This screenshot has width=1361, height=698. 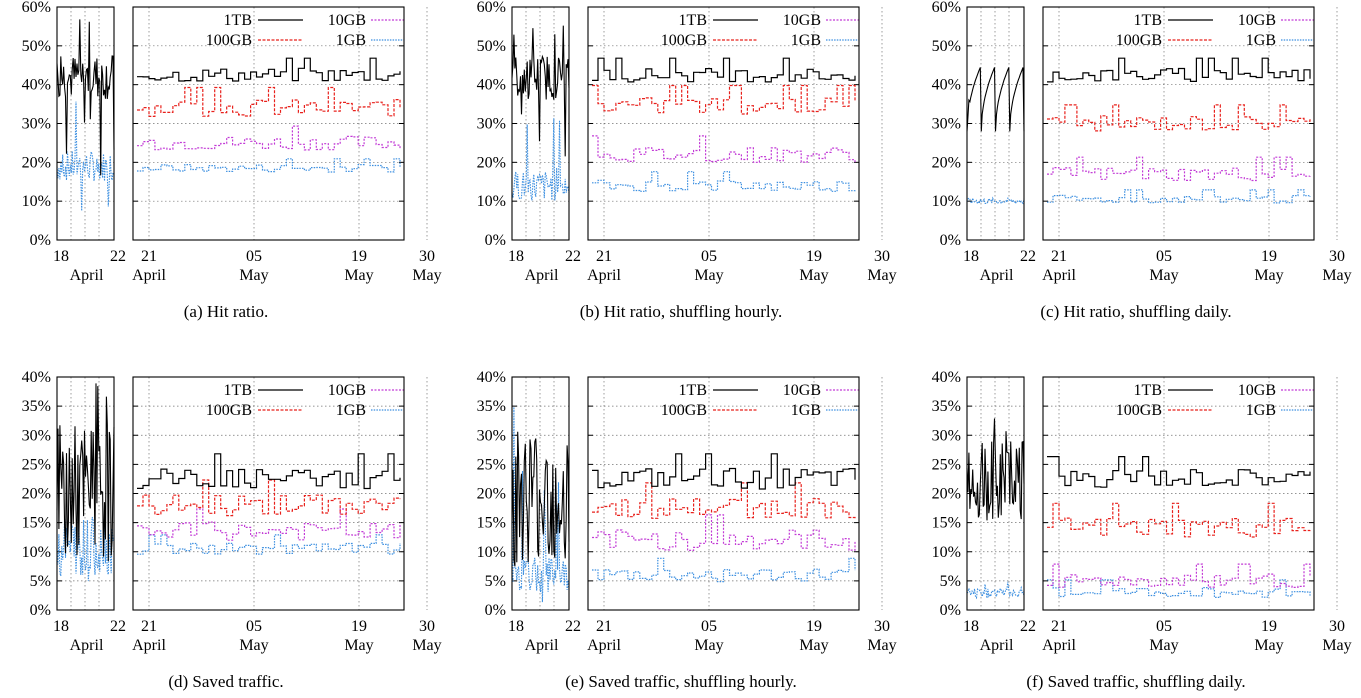 What do you see at coordinates (495, 610) in the screenshot?
I see `y-tick-label: 0%` at bounding box center [495, 610].